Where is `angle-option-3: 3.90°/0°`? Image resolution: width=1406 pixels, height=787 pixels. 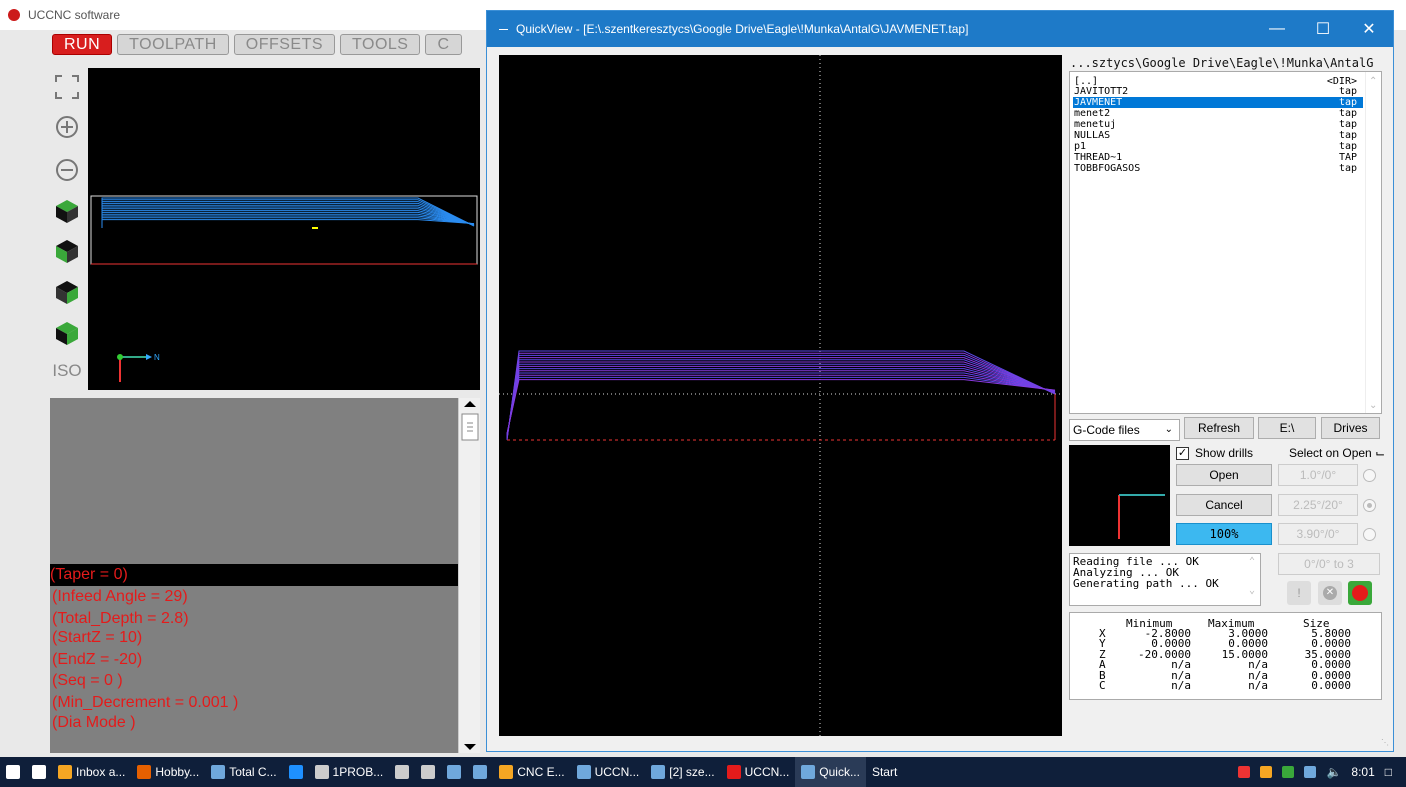
angle-option-3: 3.90°/0° is located at coordinates (1318, 534).